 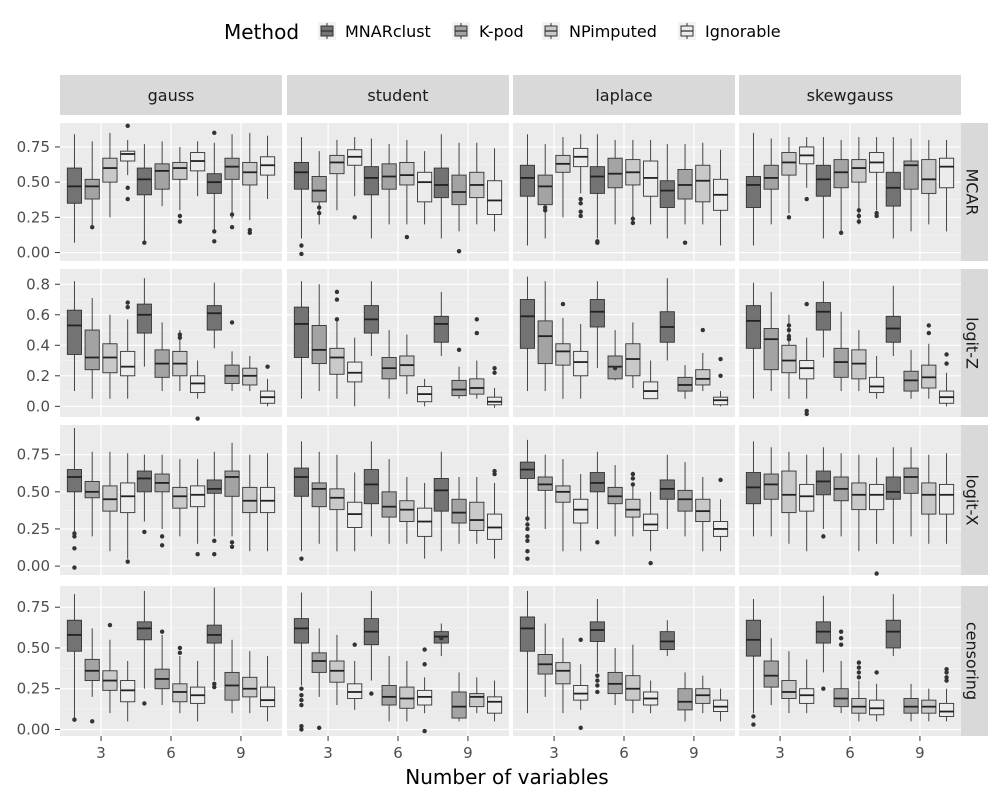 What do you see at coordinates (502, 32) in the screenshot?
I see `legend: Method MNARclust K-pod NPimputed Ignorable` at bounding box center [502, 32].